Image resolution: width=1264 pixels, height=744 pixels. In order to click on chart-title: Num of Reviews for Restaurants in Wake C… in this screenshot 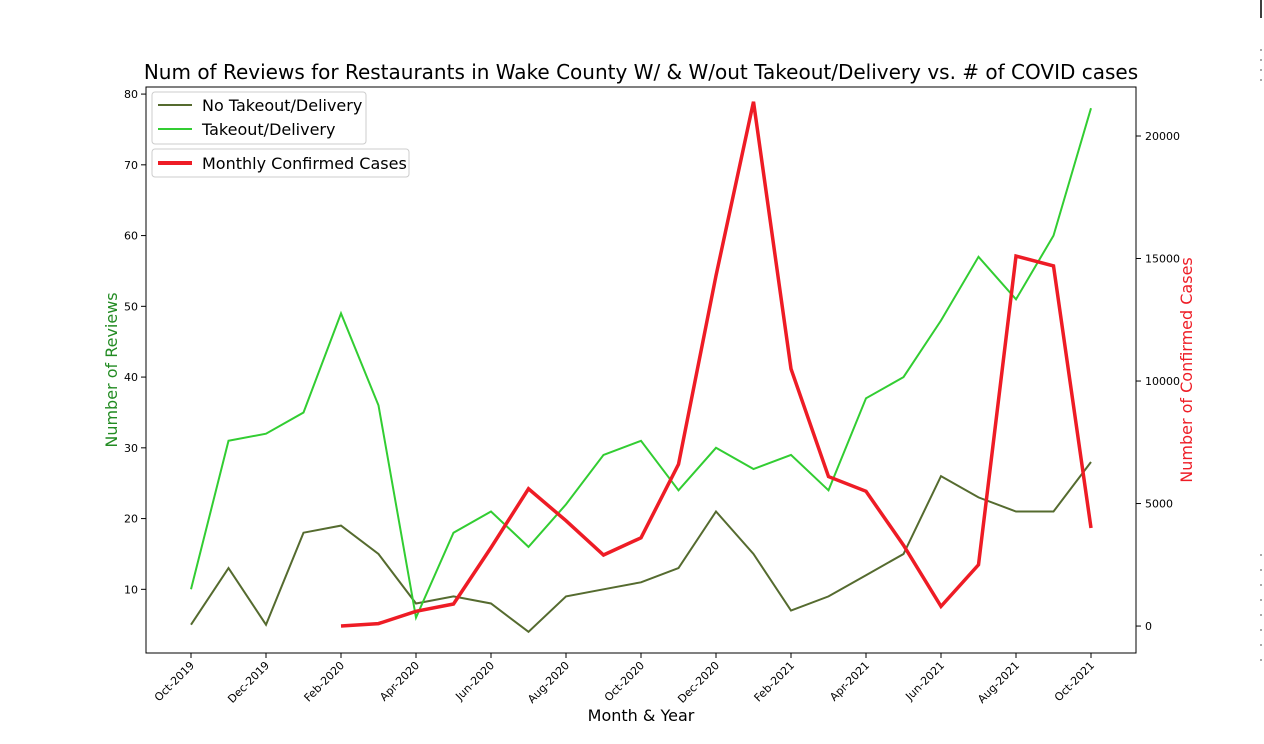, I will do `click(641, 72)`.